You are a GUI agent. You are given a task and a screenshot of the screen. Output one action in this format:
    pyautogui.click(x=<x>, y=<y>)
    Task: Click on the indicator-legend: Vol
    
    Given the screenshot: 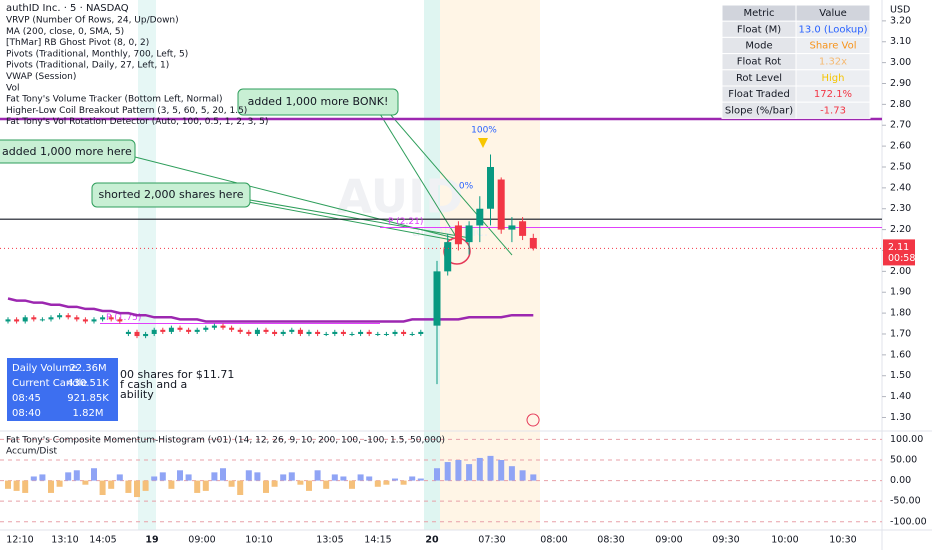 What is the action you would take?
    pyautogui.click(x=12, y=88)
    